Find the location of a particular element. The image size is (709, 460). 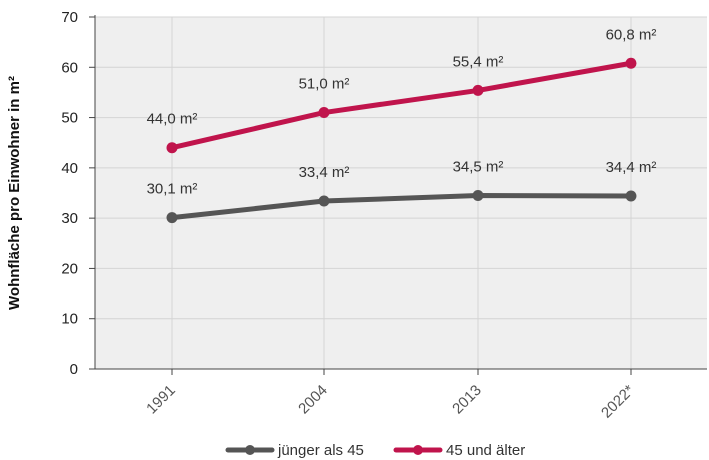

y-tick-label: 70 is located at coordinates (69, 17).